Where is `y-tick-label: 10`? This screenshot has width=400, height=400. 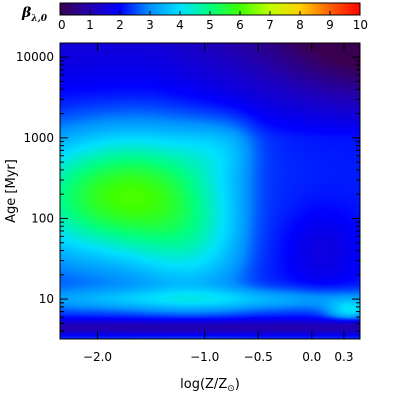
y-tick-label: 10 is located at coordinates (46, 299).